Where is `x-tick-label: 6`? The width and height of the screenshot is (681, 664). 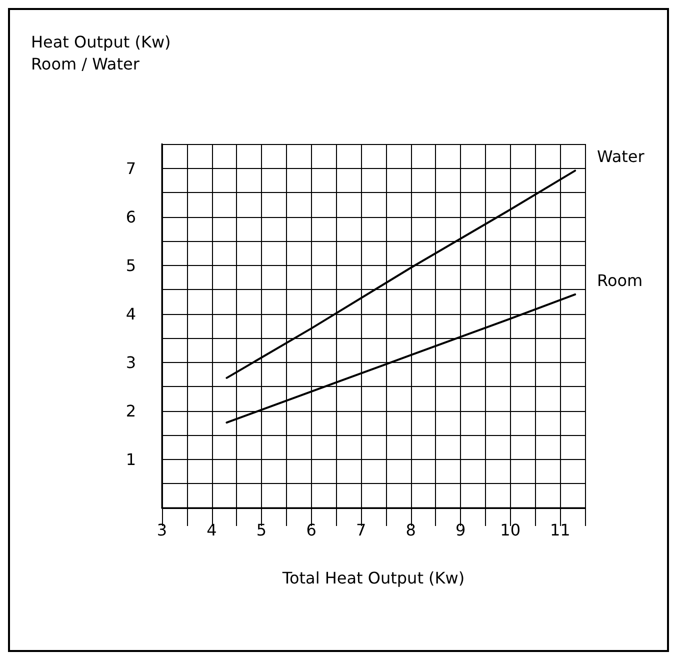
x-tick-label: 6 is located at coordinates (311, 530).